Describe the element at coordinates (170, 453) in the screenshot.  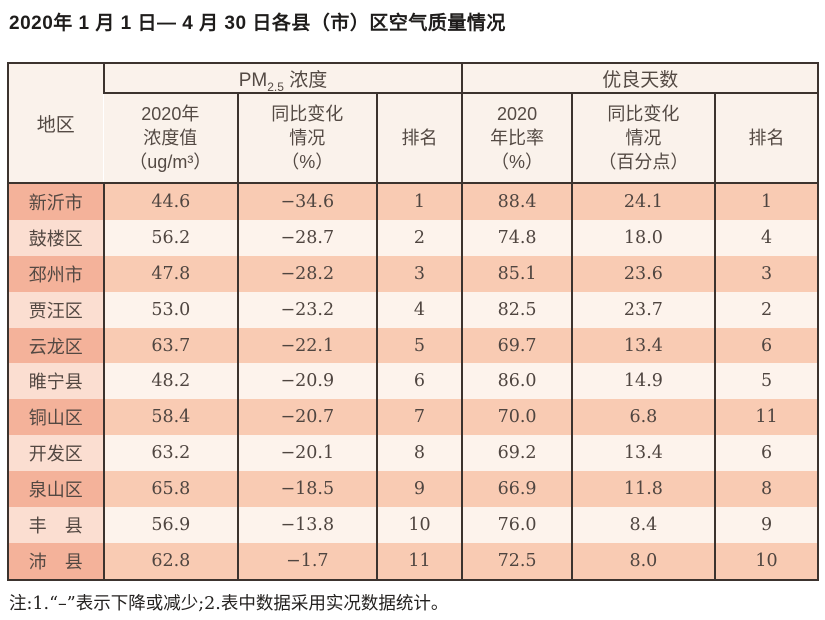
I see `pm-value-cell: 63.2` at that location.